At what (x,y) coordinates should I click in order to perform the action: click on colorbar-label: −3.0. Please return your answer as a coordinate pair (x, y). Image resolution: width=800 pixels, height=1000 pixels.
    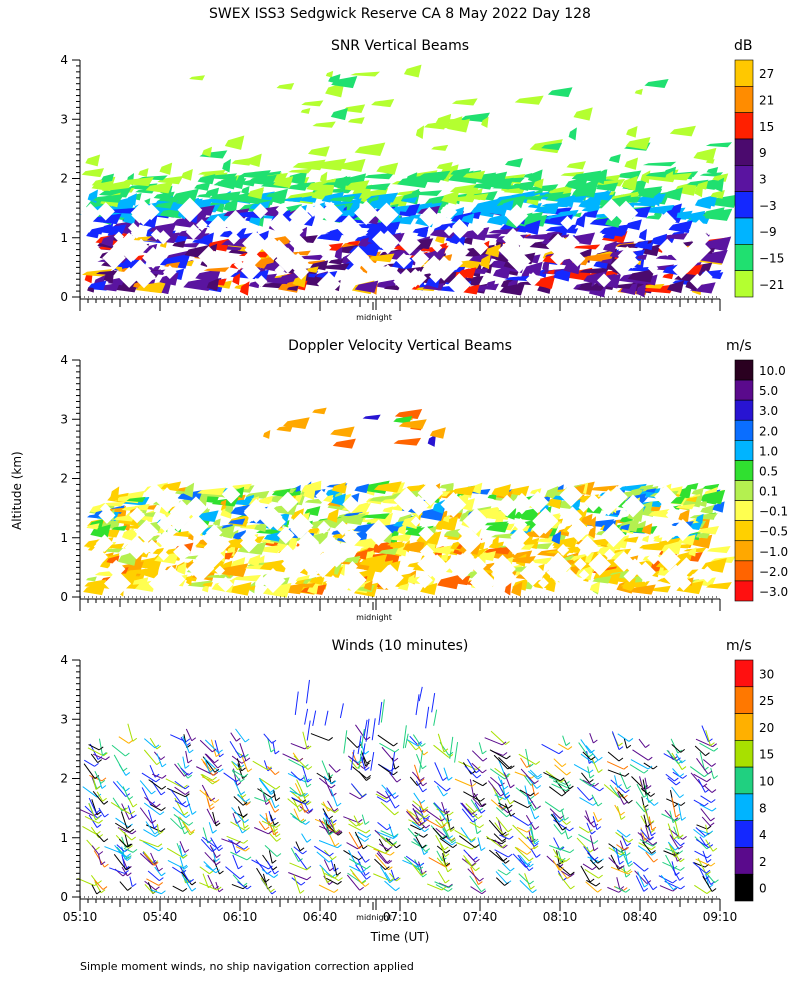
    Looking at the image, I should click on (773, 592).